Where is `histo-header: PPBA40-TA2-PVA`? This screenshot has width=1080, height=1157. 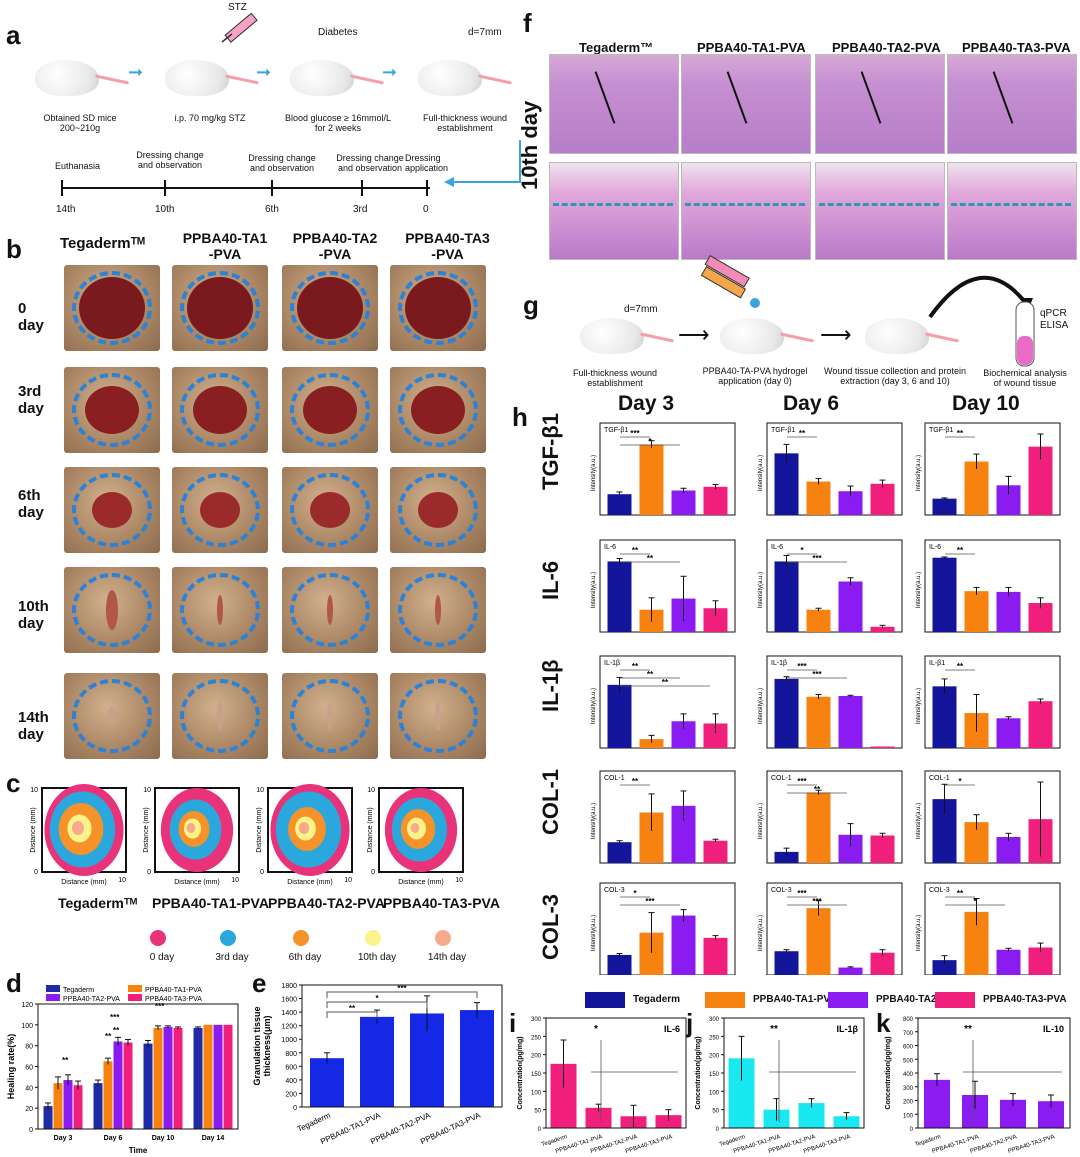 histo-header: PPBA40-TA2-PVA is located at coordinates (886, 47).